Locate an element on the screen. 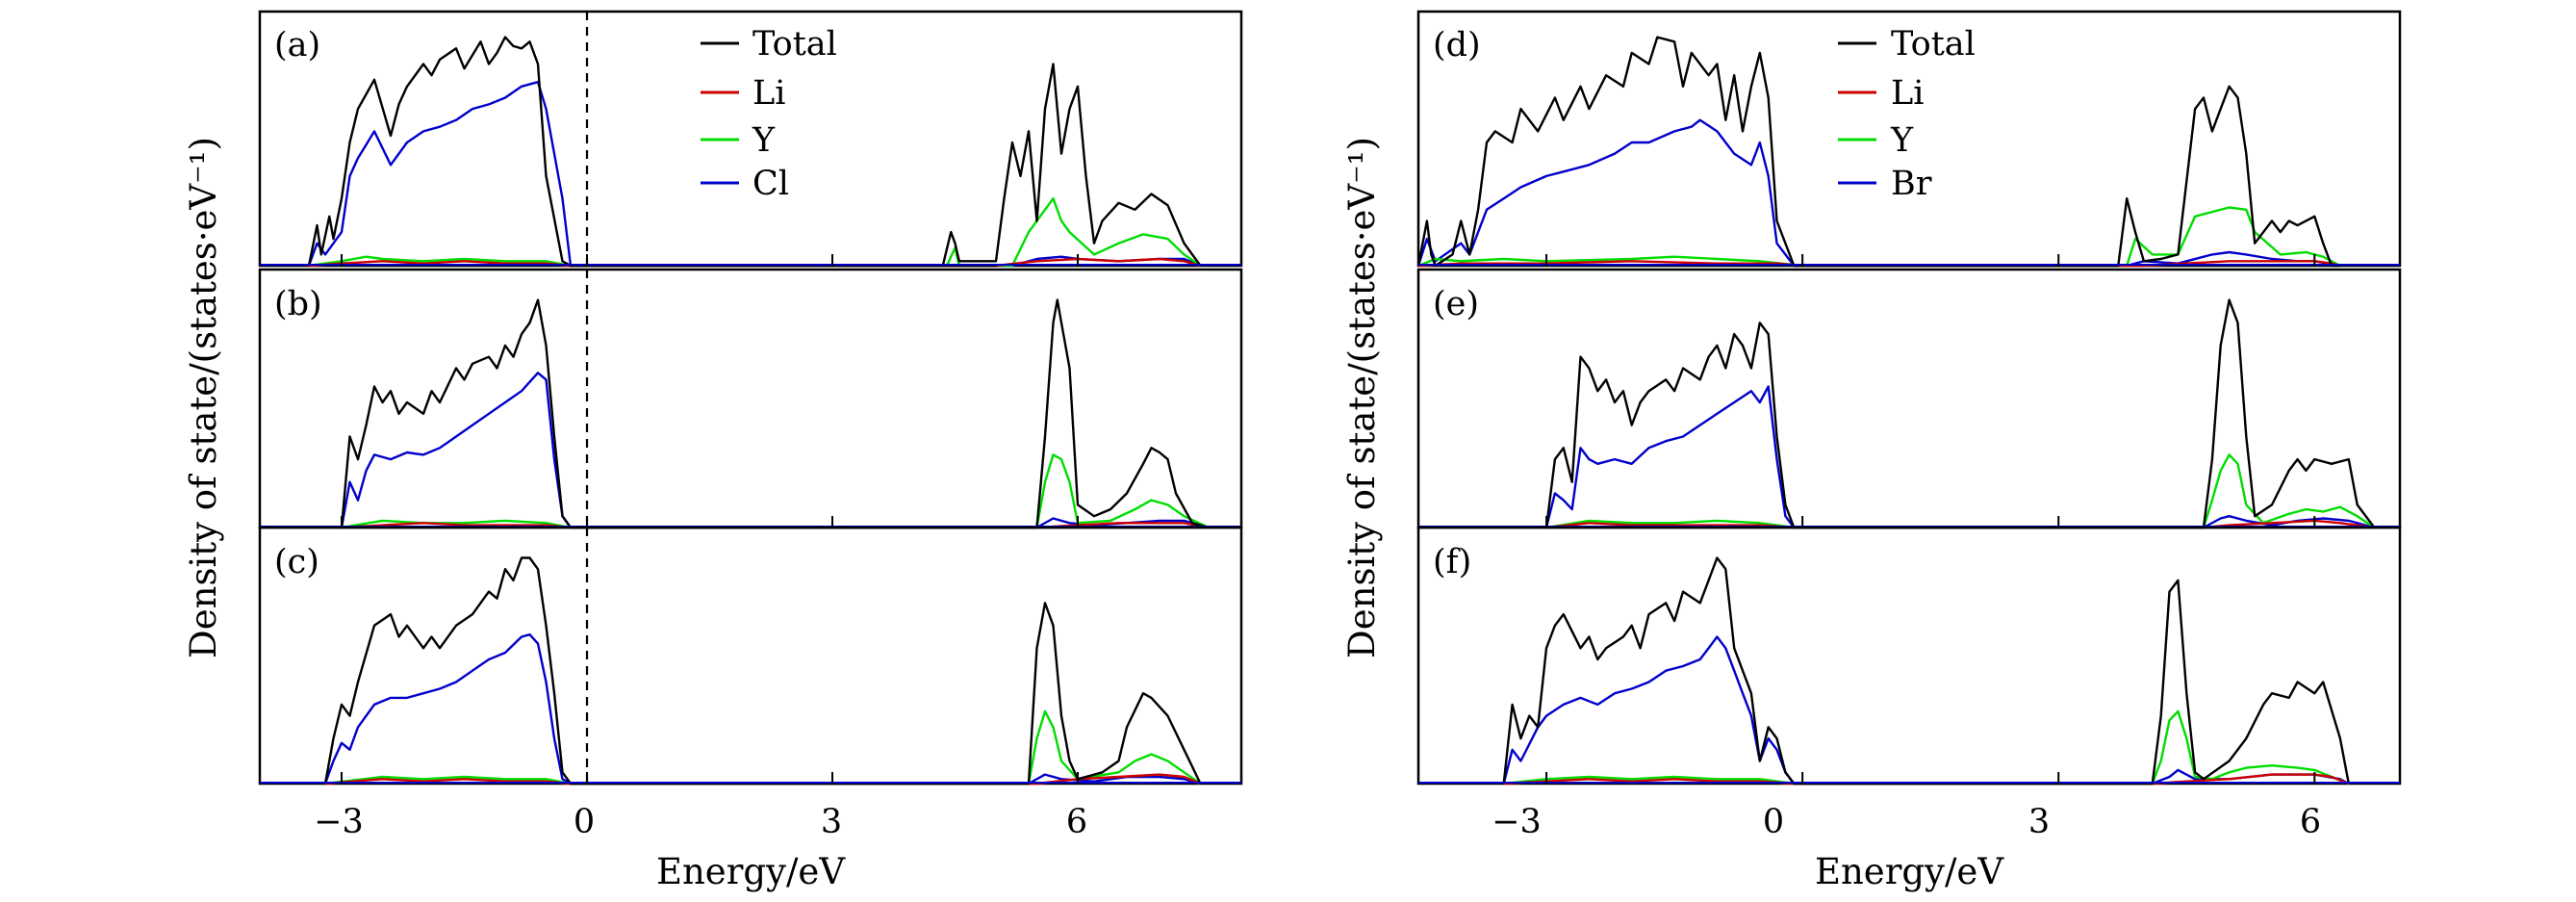  left-xtick-label-0: 0 is located at coordinates (584, 822).